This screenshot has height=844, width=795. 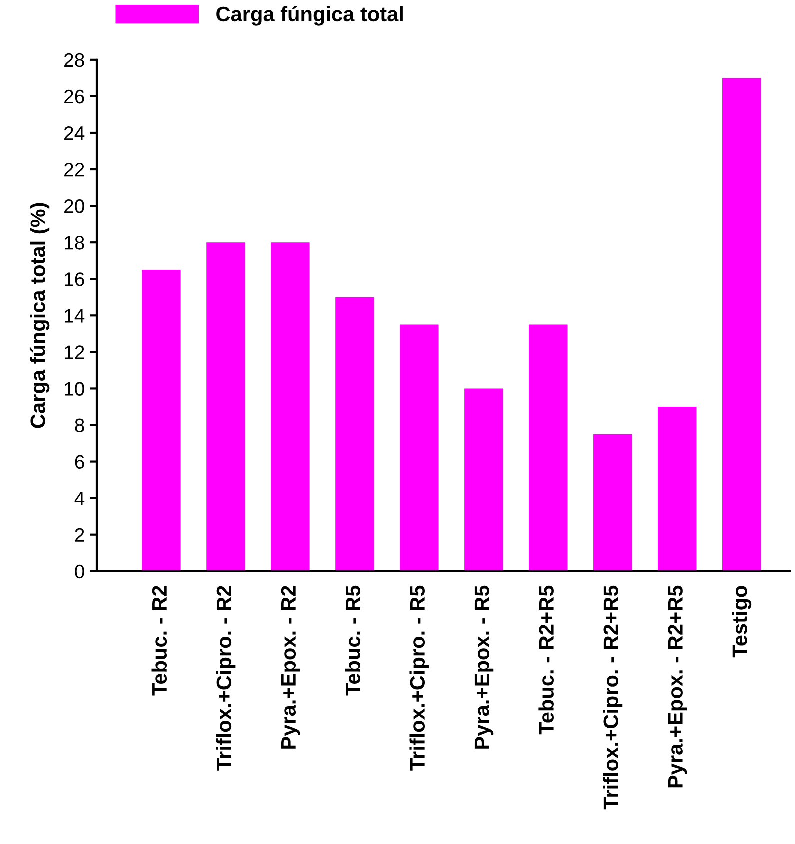 I want to click on y-tick-label: 6, so click(x=79, y=462).